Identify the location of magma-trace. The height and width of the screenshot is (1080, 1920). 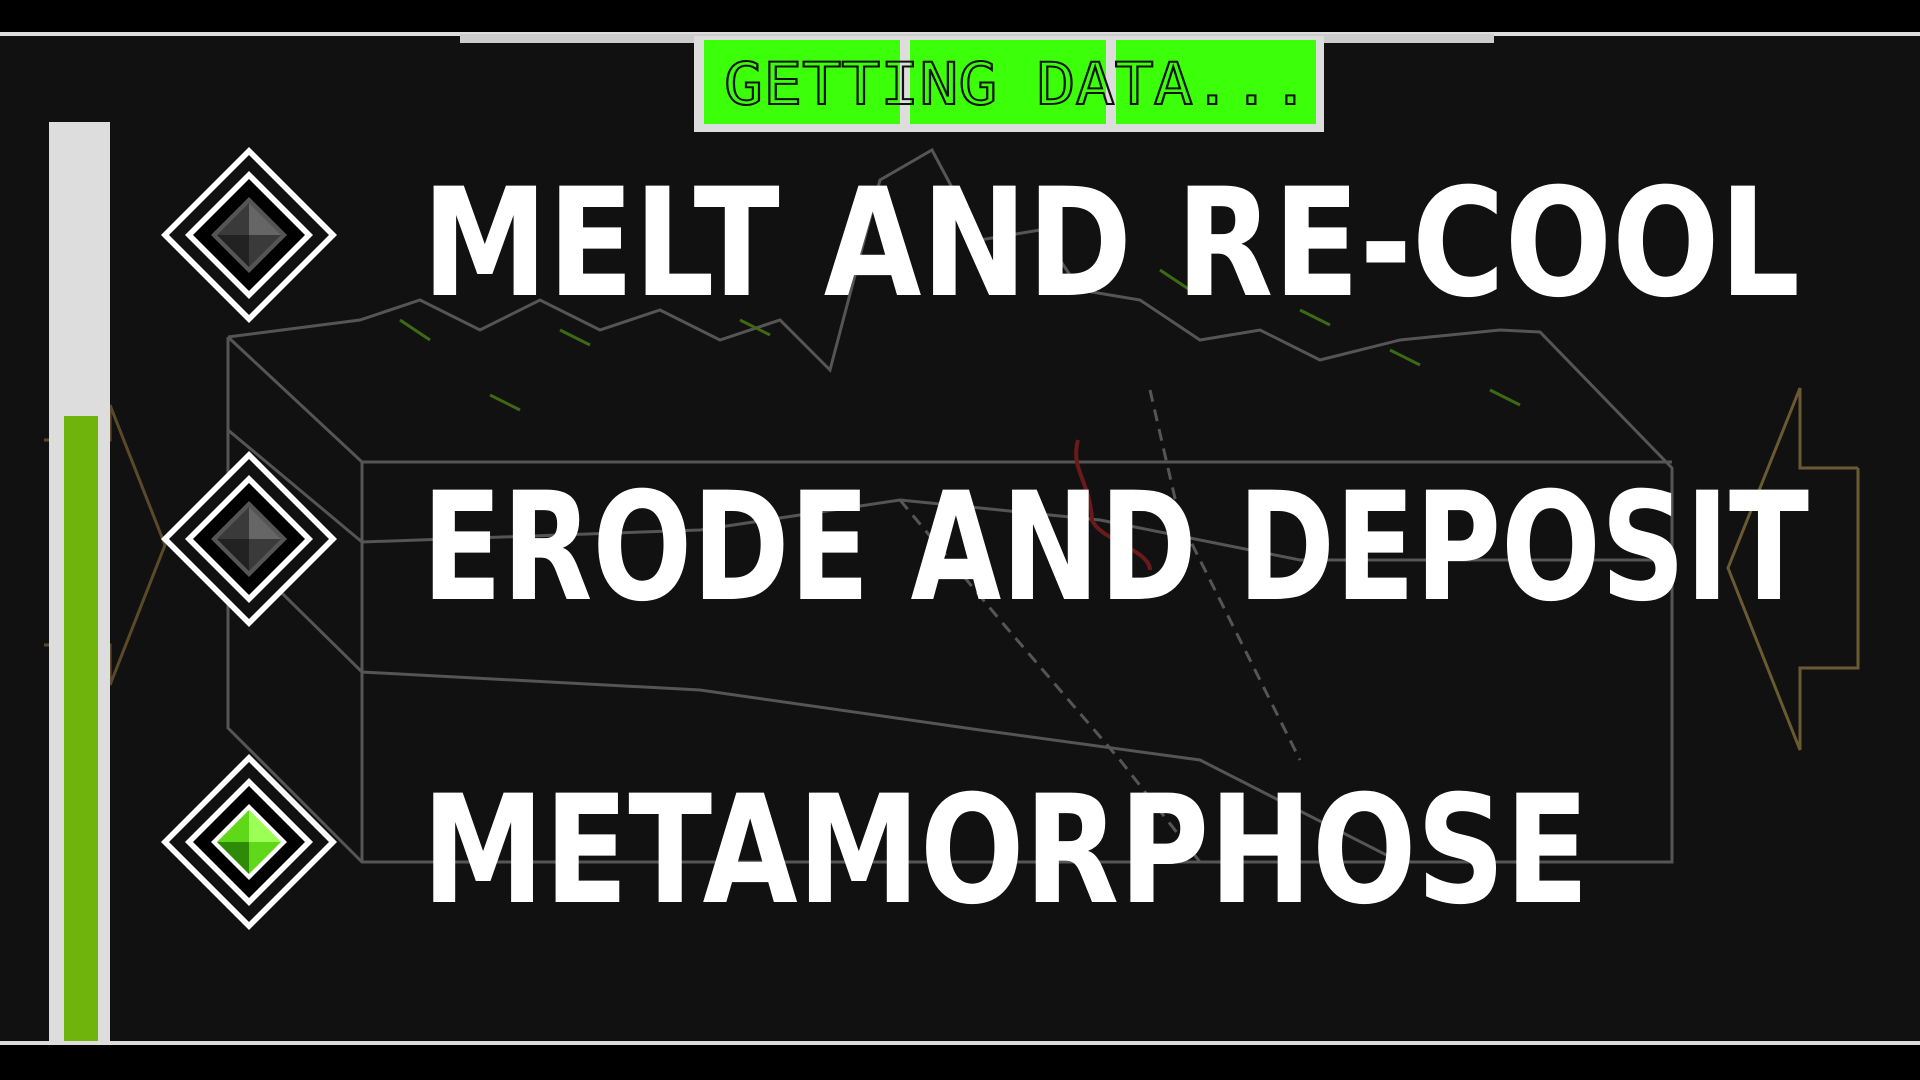
(1113, 505).